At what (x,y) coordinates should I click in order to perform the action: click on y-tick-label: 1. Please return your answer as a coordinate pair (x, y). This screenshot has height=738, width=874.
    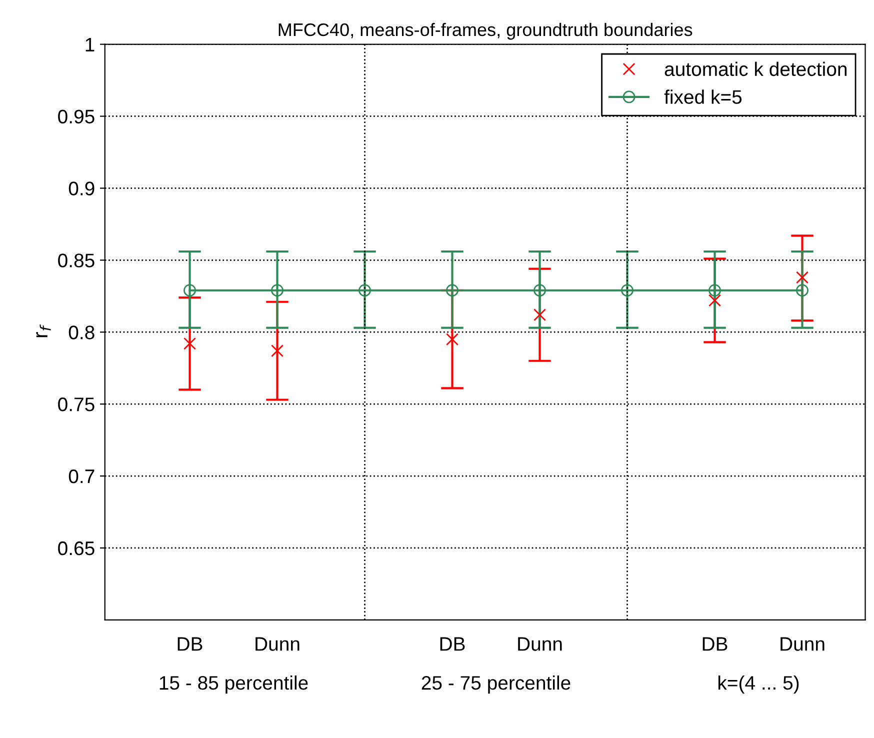
    Looking at the image, I should click on (90, 45).